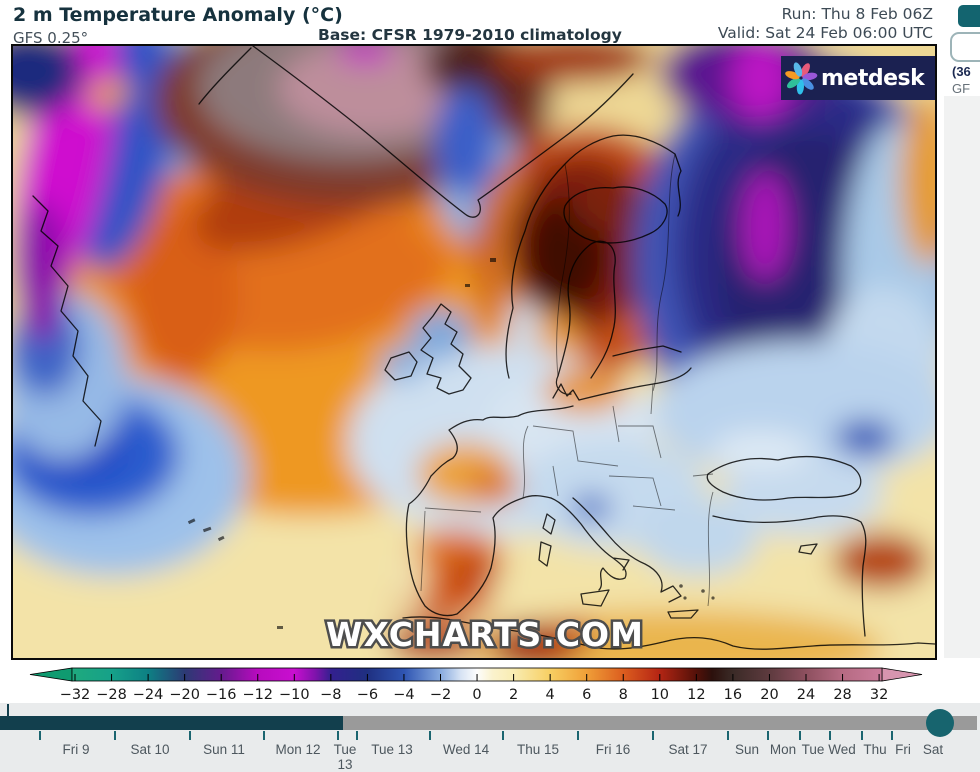  I want to click on colorbar-tick-label: 16, so click(733, 695).